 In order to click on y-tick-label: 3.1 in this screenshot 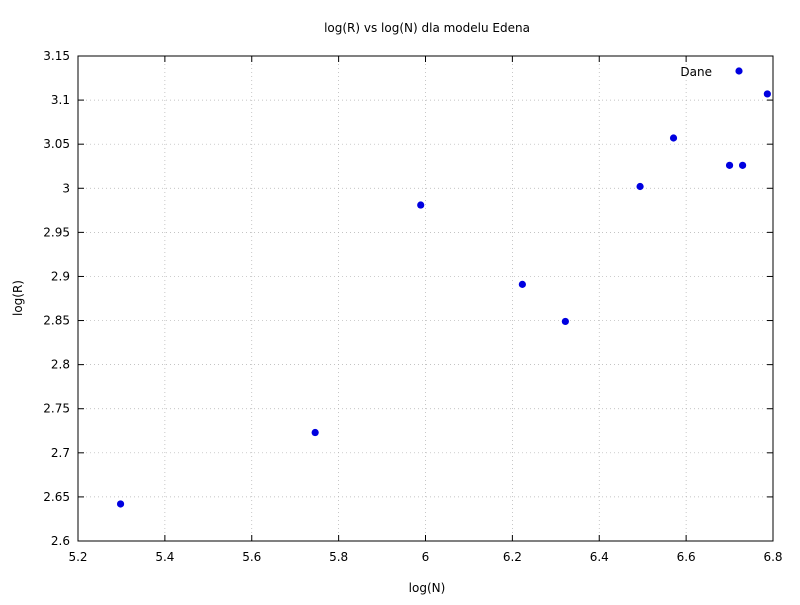, I will do `click(60, 100)`.